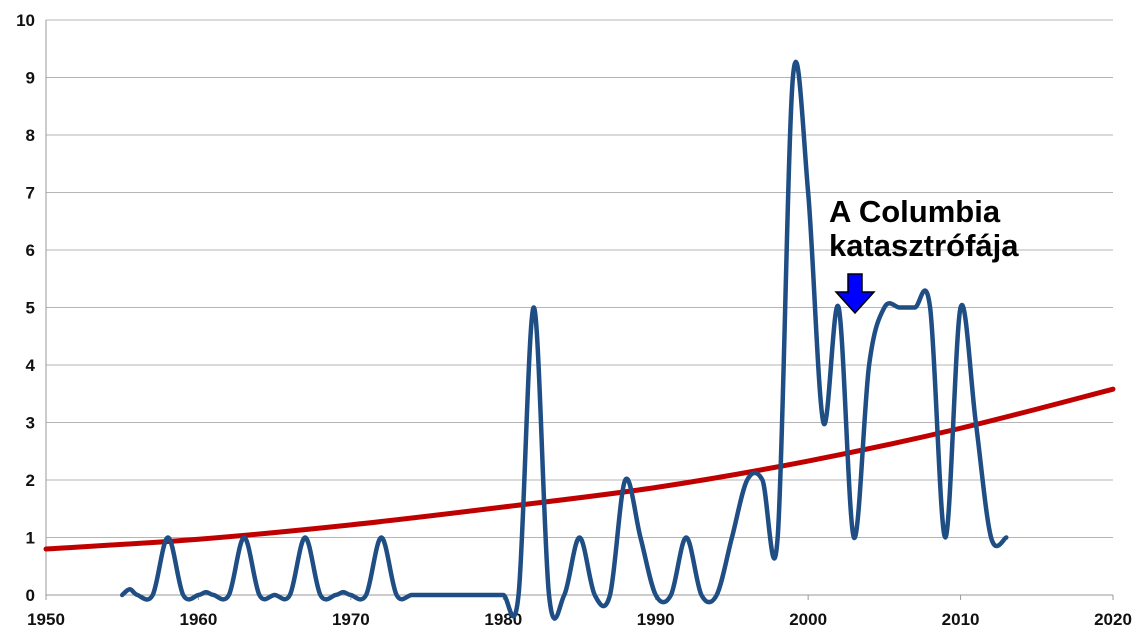 Image resolution: width=1142 pixels, height=630 pixels. Describe the element at coordinates (808, 619) in the screenshot. I see `x-tick-label: 2000` at that location.